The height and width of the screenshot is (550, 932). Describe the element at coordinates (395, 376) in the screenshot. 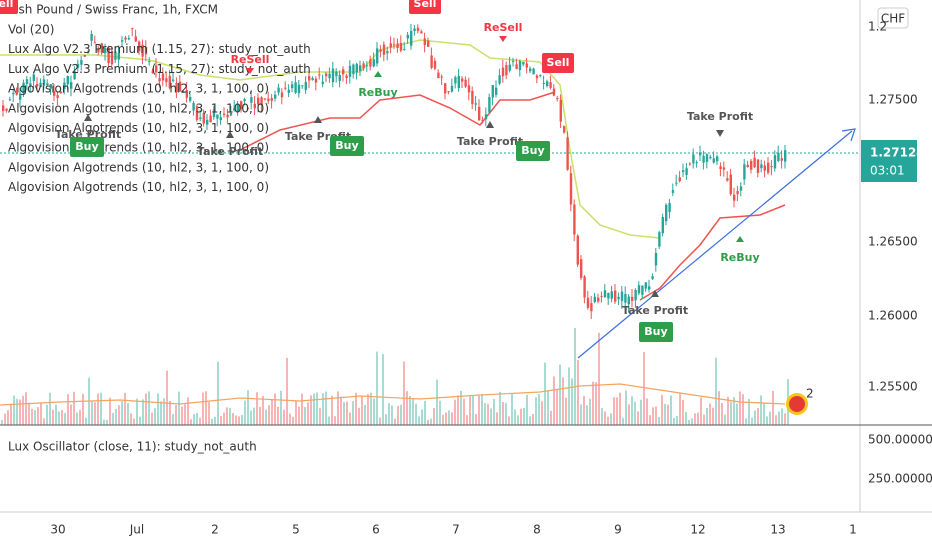

I see `volume-bars` at that location.